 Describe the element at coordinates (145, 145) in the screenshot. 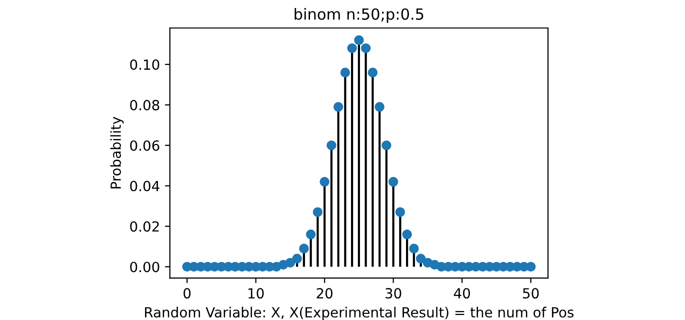

I see `y-tick-label: 0.06` at that location.